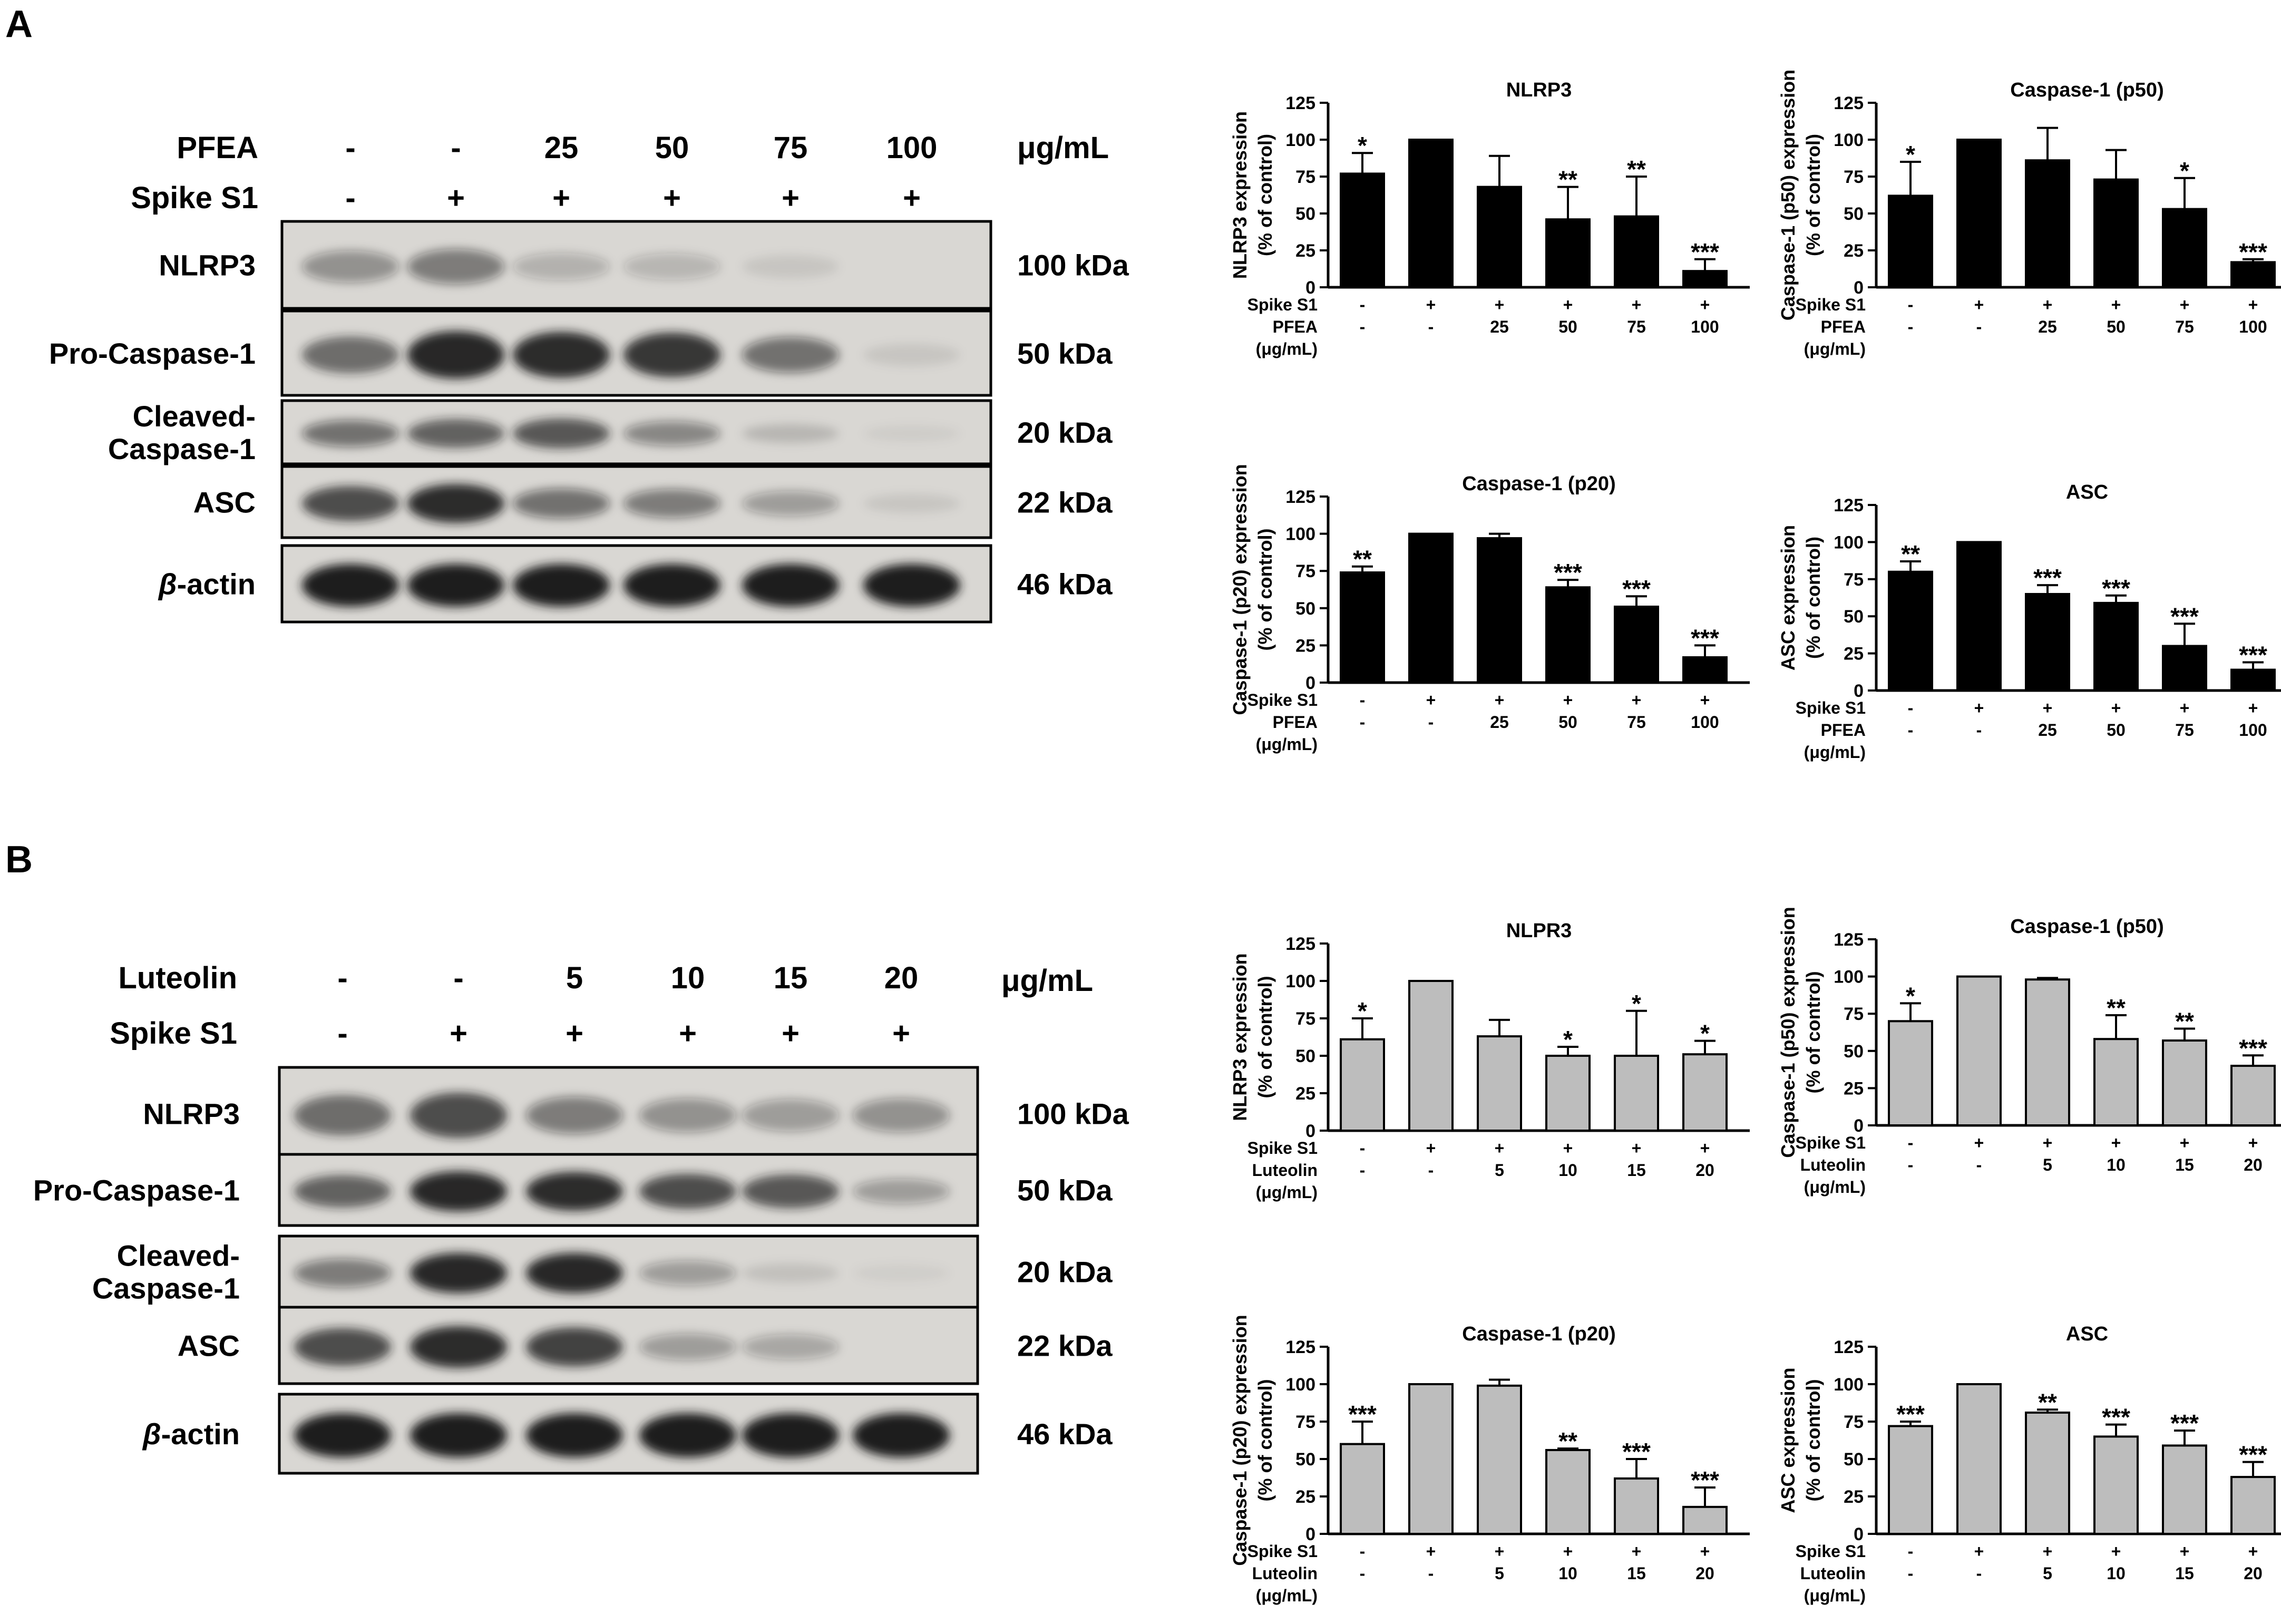  Describe the element at coordinates (2086, 90) in the screenshot. I see `chart-title: Caspase-1 (p50)` at that location.